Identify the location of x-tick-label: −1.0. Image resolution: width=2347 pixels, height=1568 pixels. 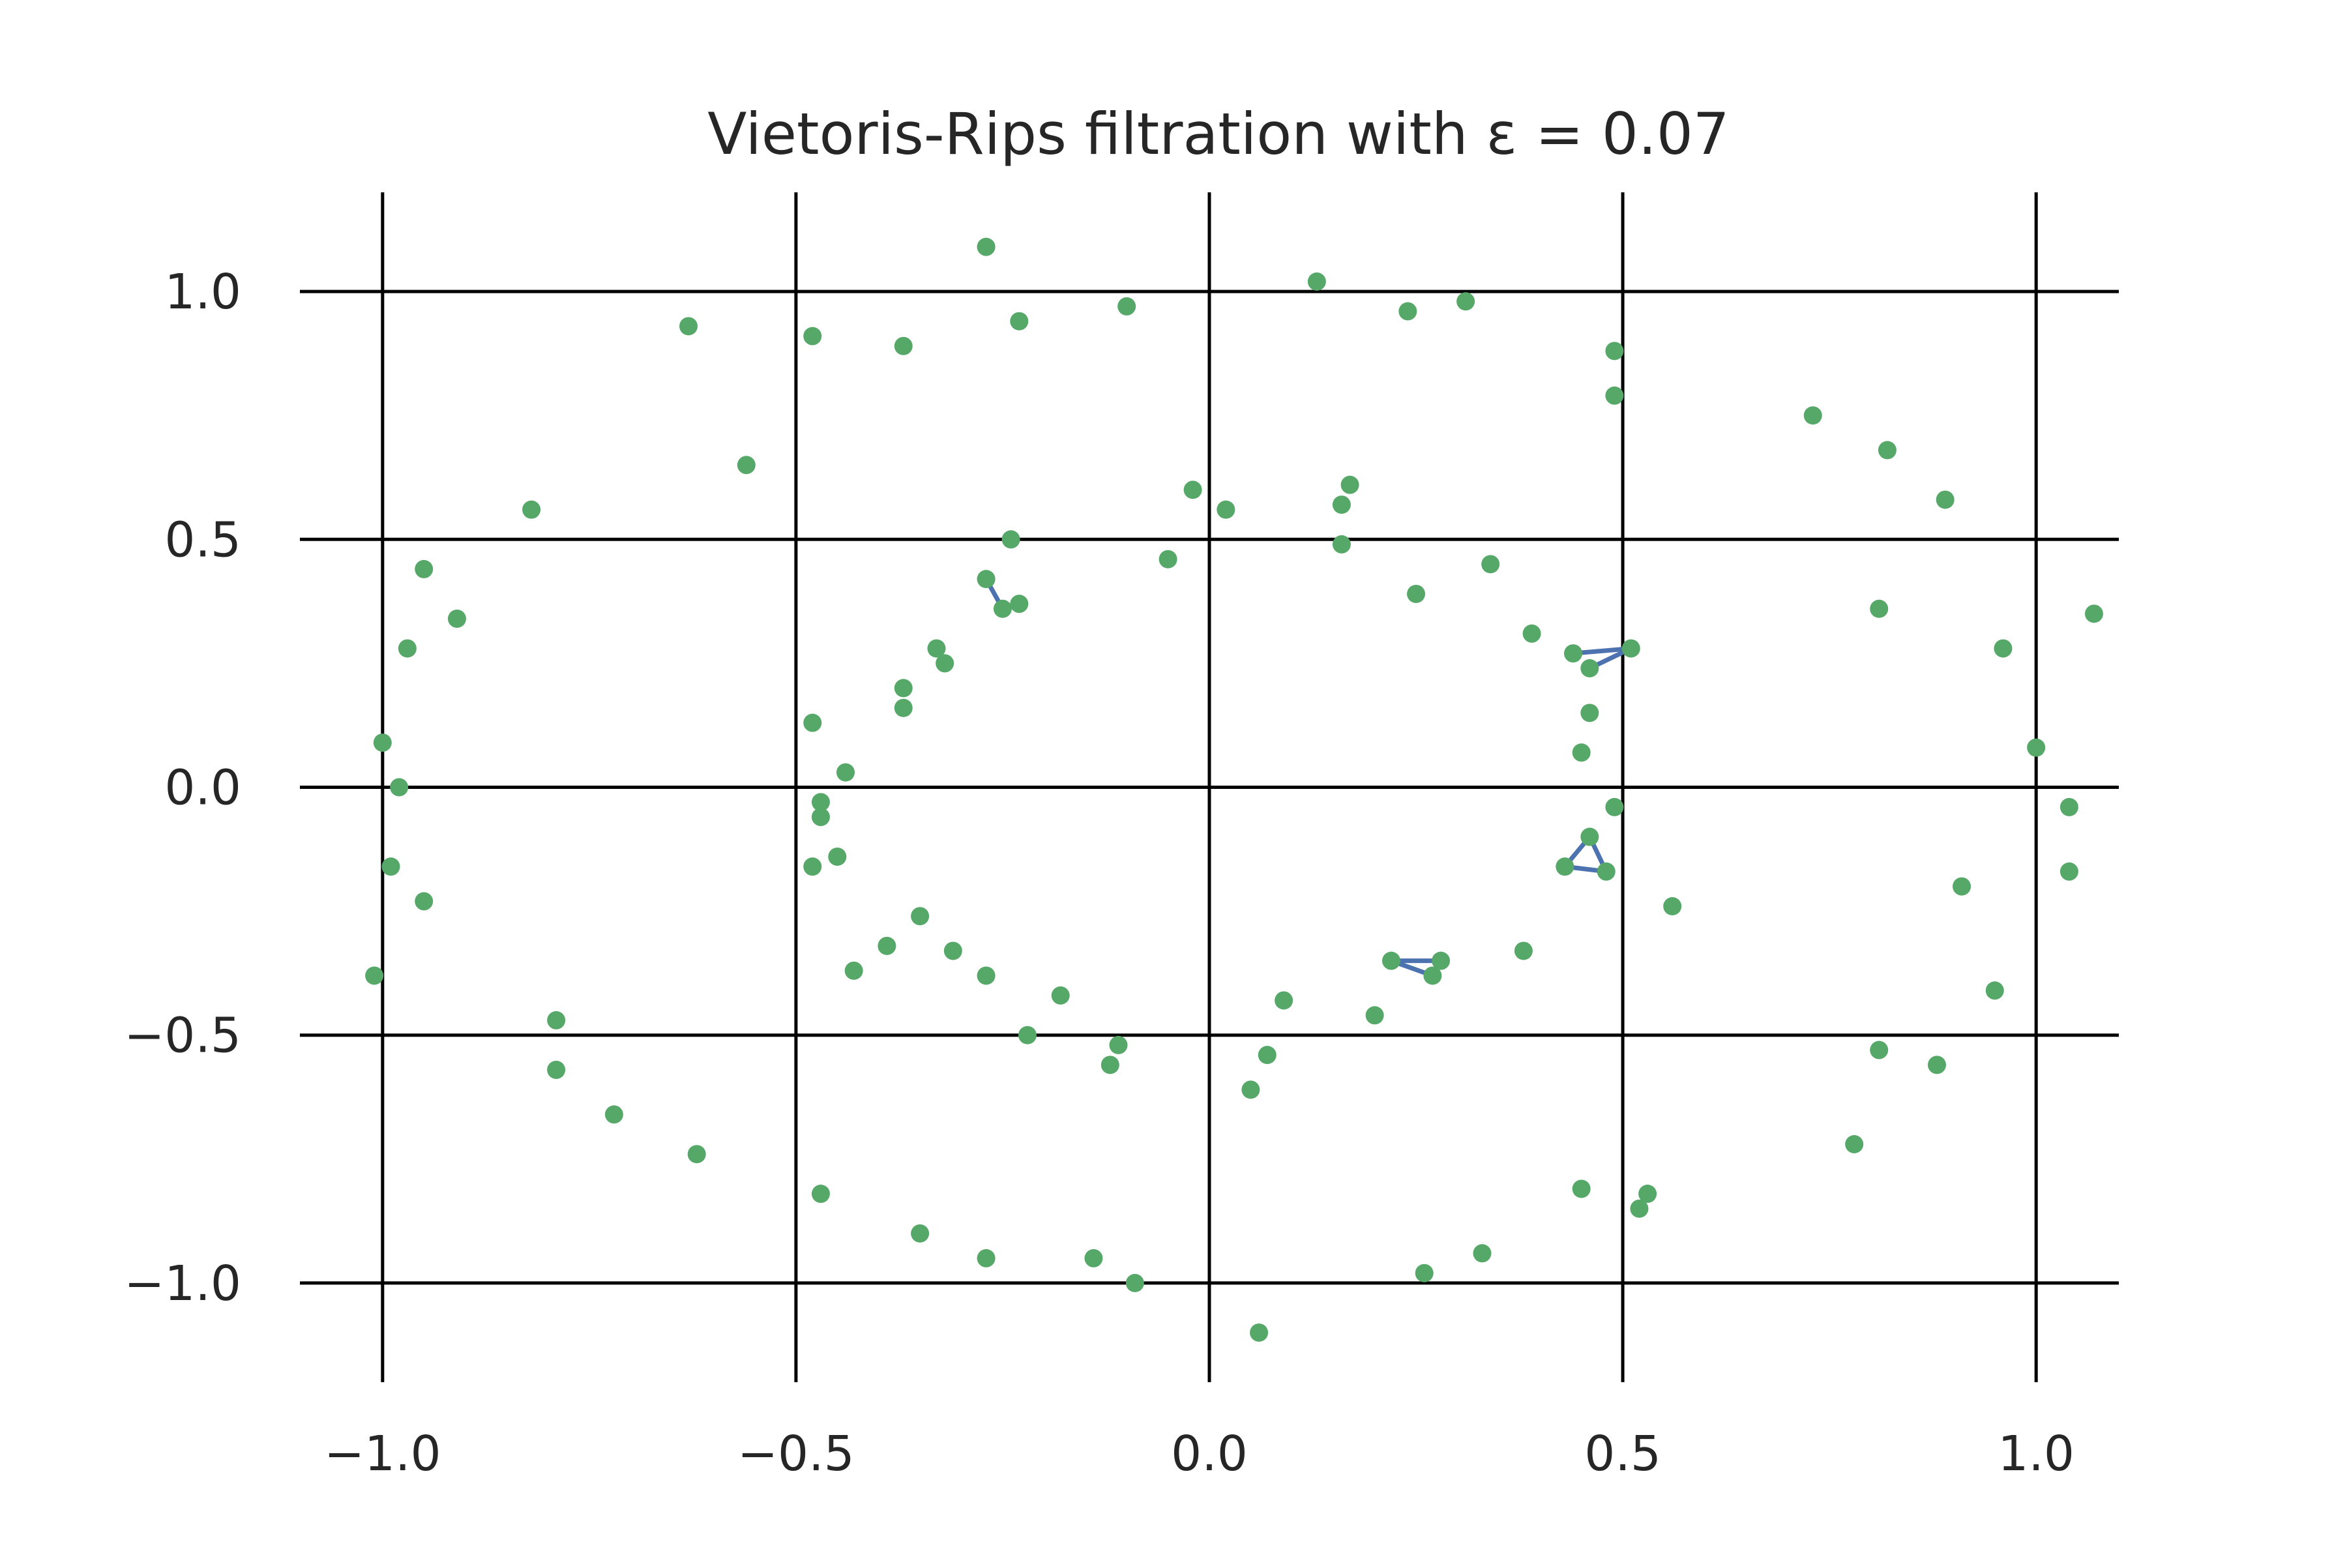
(383, 1454).